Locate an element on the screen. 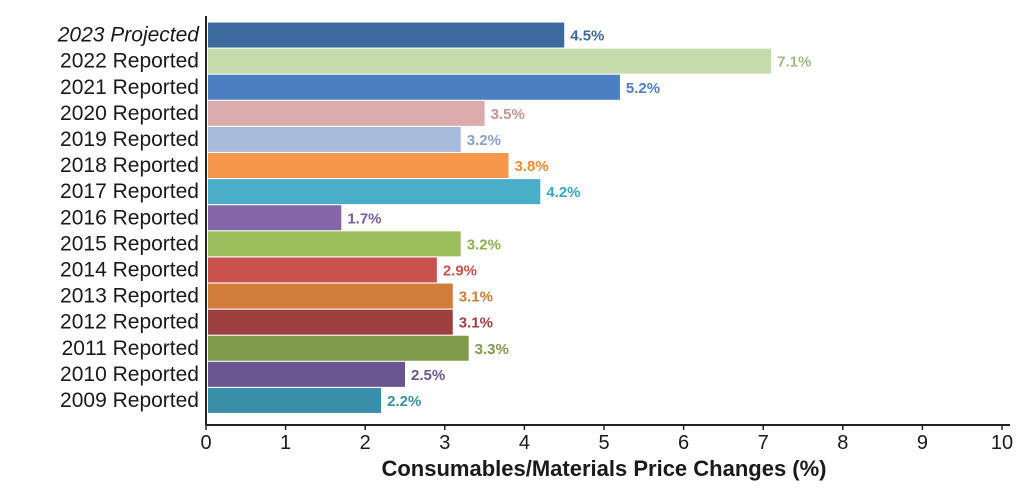 This screenshot has width=1024, height=493. x-tick-label: 4 is located at coordinates (524, 443).